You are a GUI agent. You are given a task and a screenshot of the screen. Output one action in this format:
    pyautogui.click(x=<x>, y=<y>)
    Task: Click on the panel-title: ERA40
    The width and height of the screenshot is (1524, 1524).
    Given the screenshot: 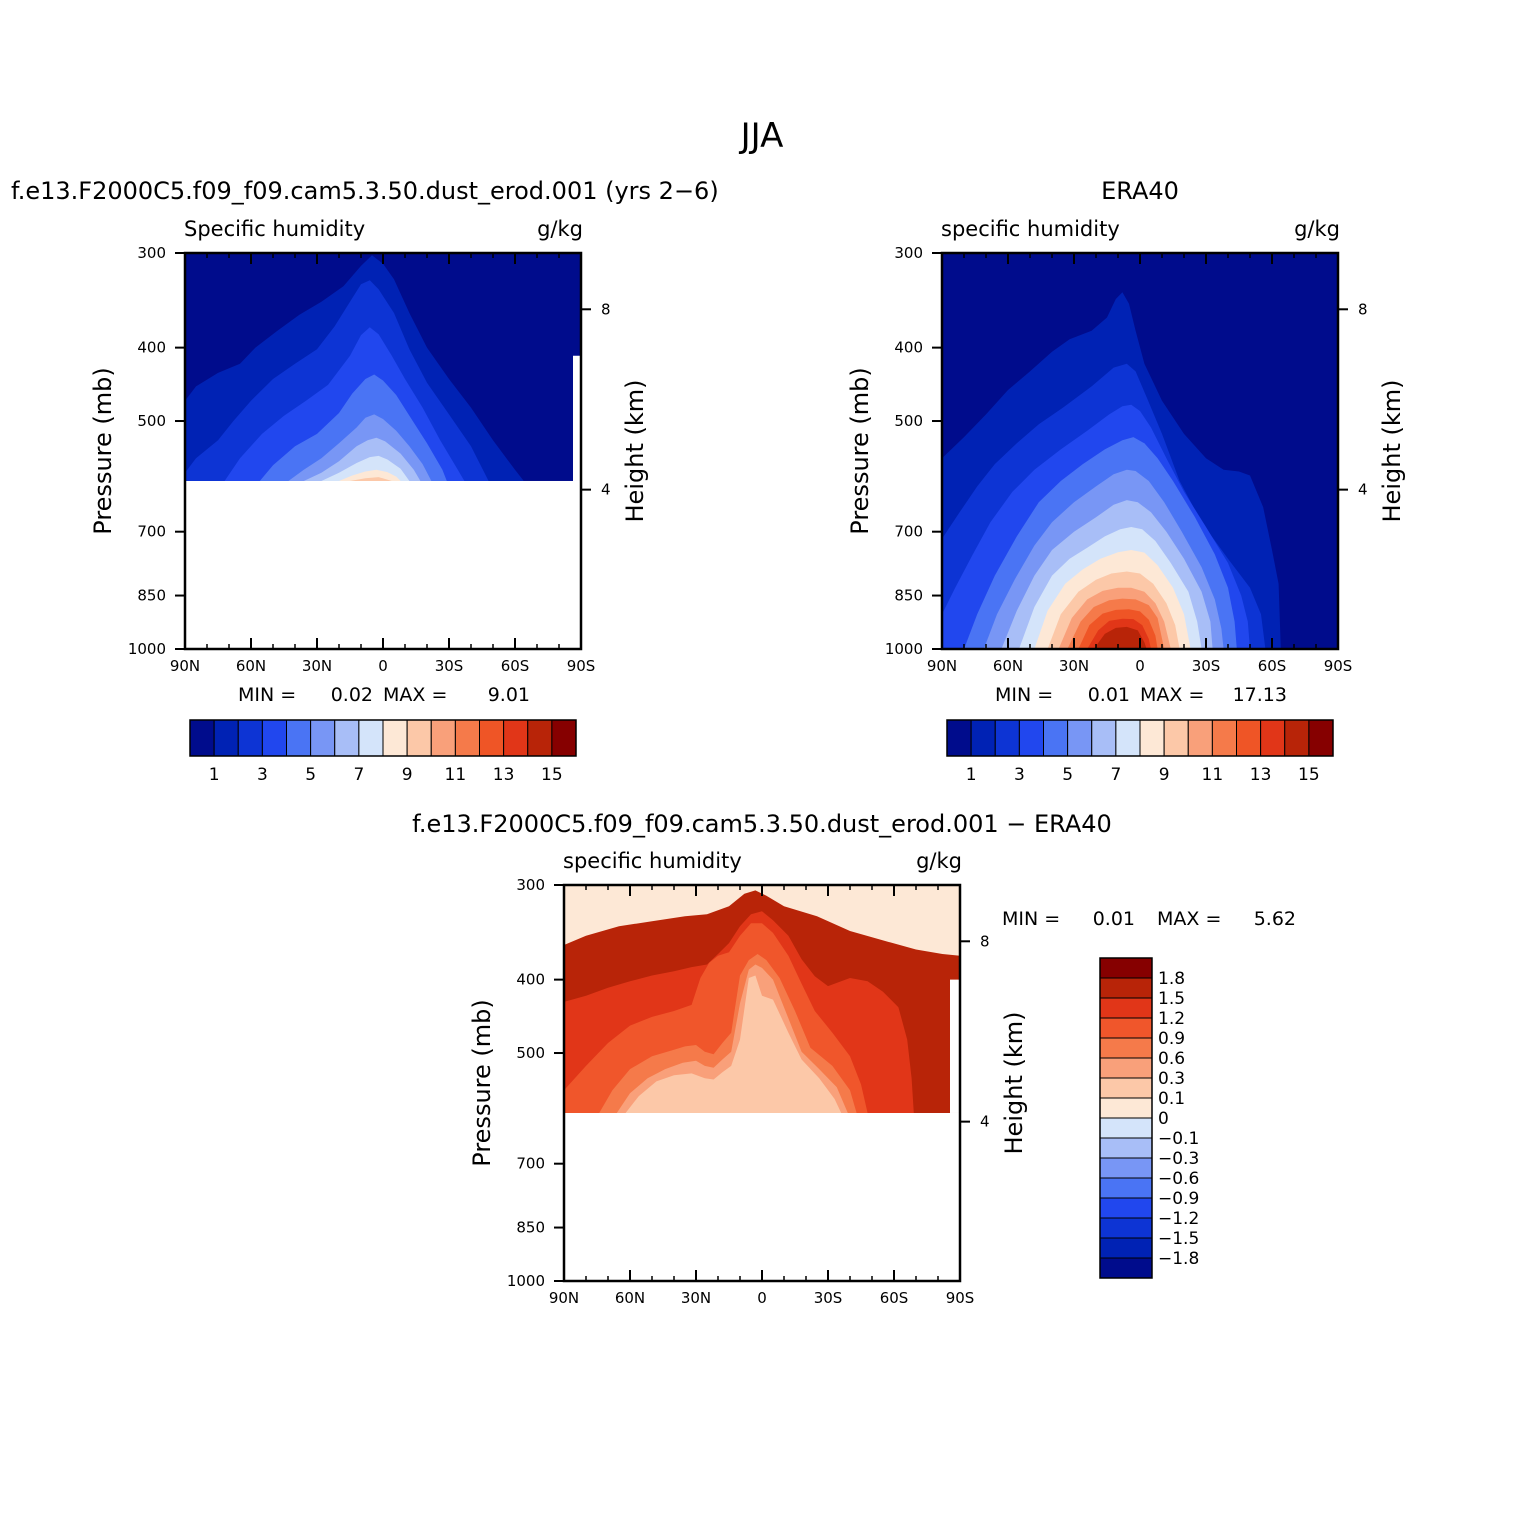 What is the action you would take?
    pyautogui.click(x=1140, y=191)
    